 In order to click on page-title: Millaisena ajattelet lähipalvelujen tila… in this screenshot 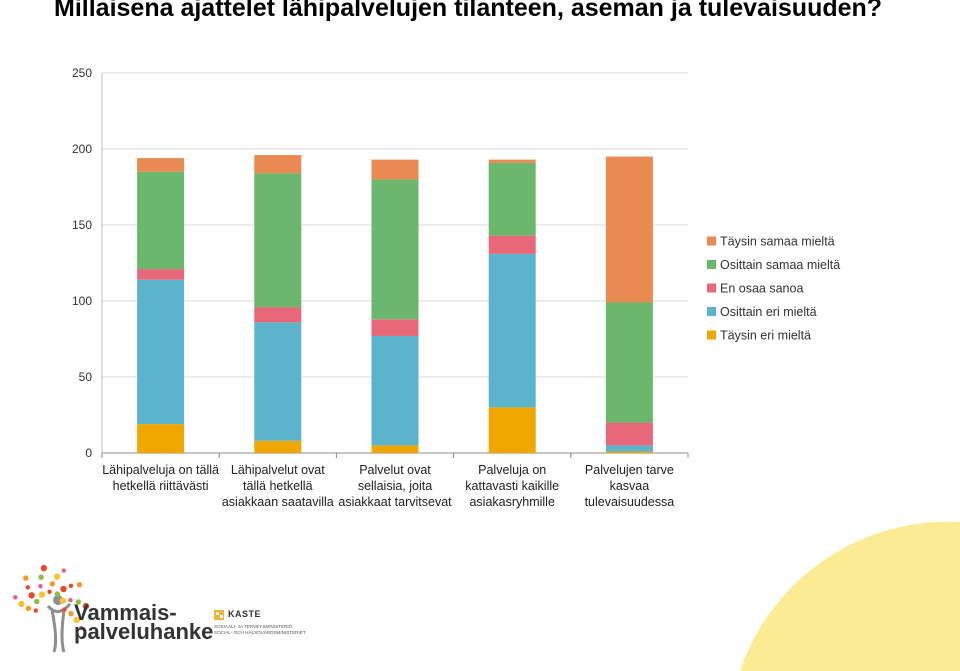, I will do `click(468, 11)`.